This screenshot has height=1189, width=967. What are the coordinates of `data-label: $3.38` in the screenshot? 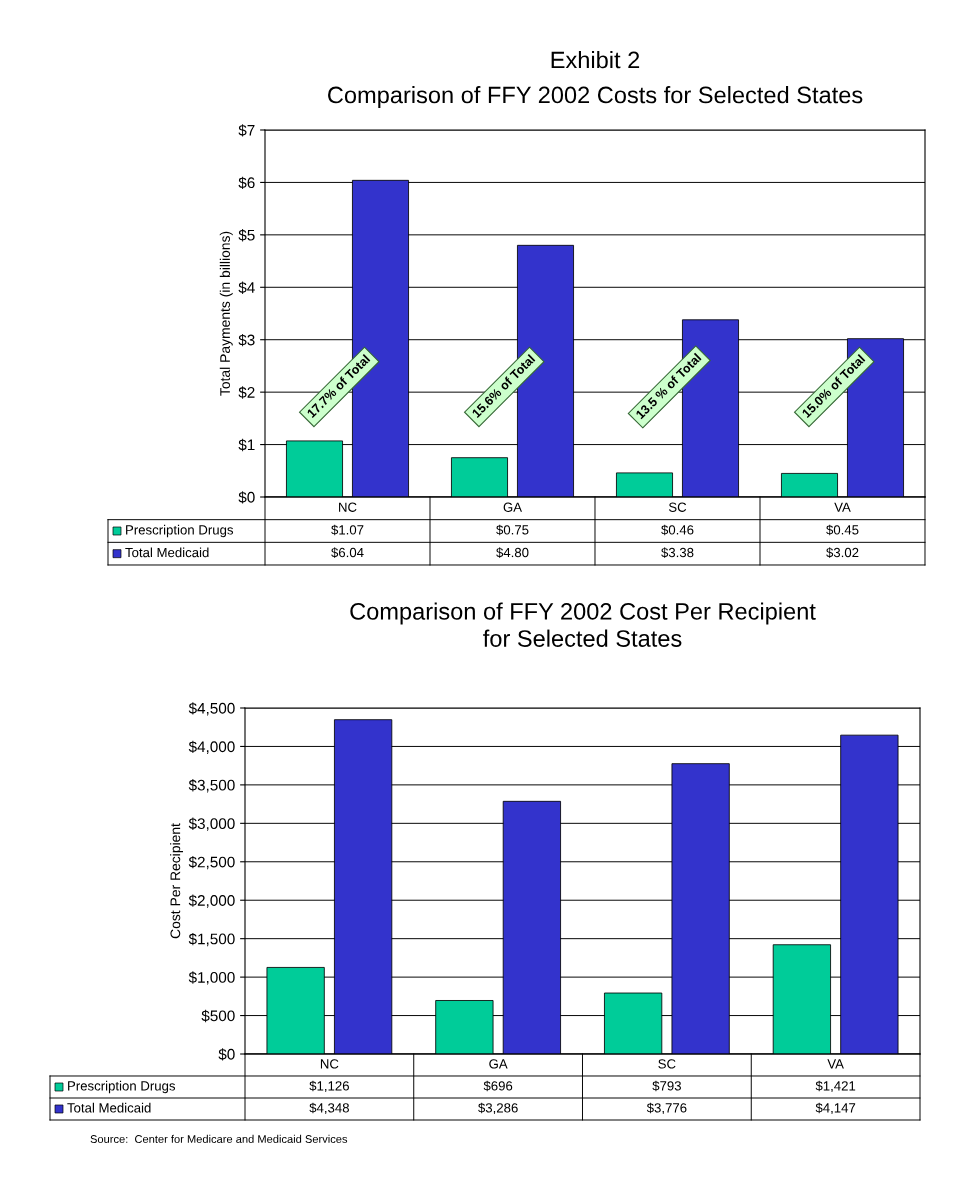 It's located at (677, 552).